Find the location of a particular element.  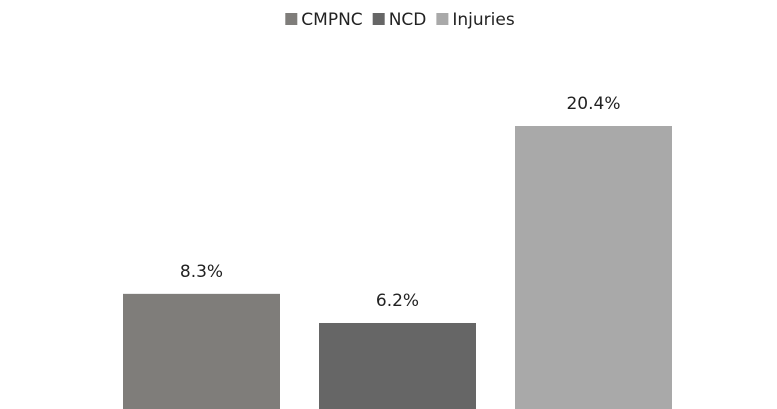

legend-label: CMPNC is located at coordinates (331, 20).